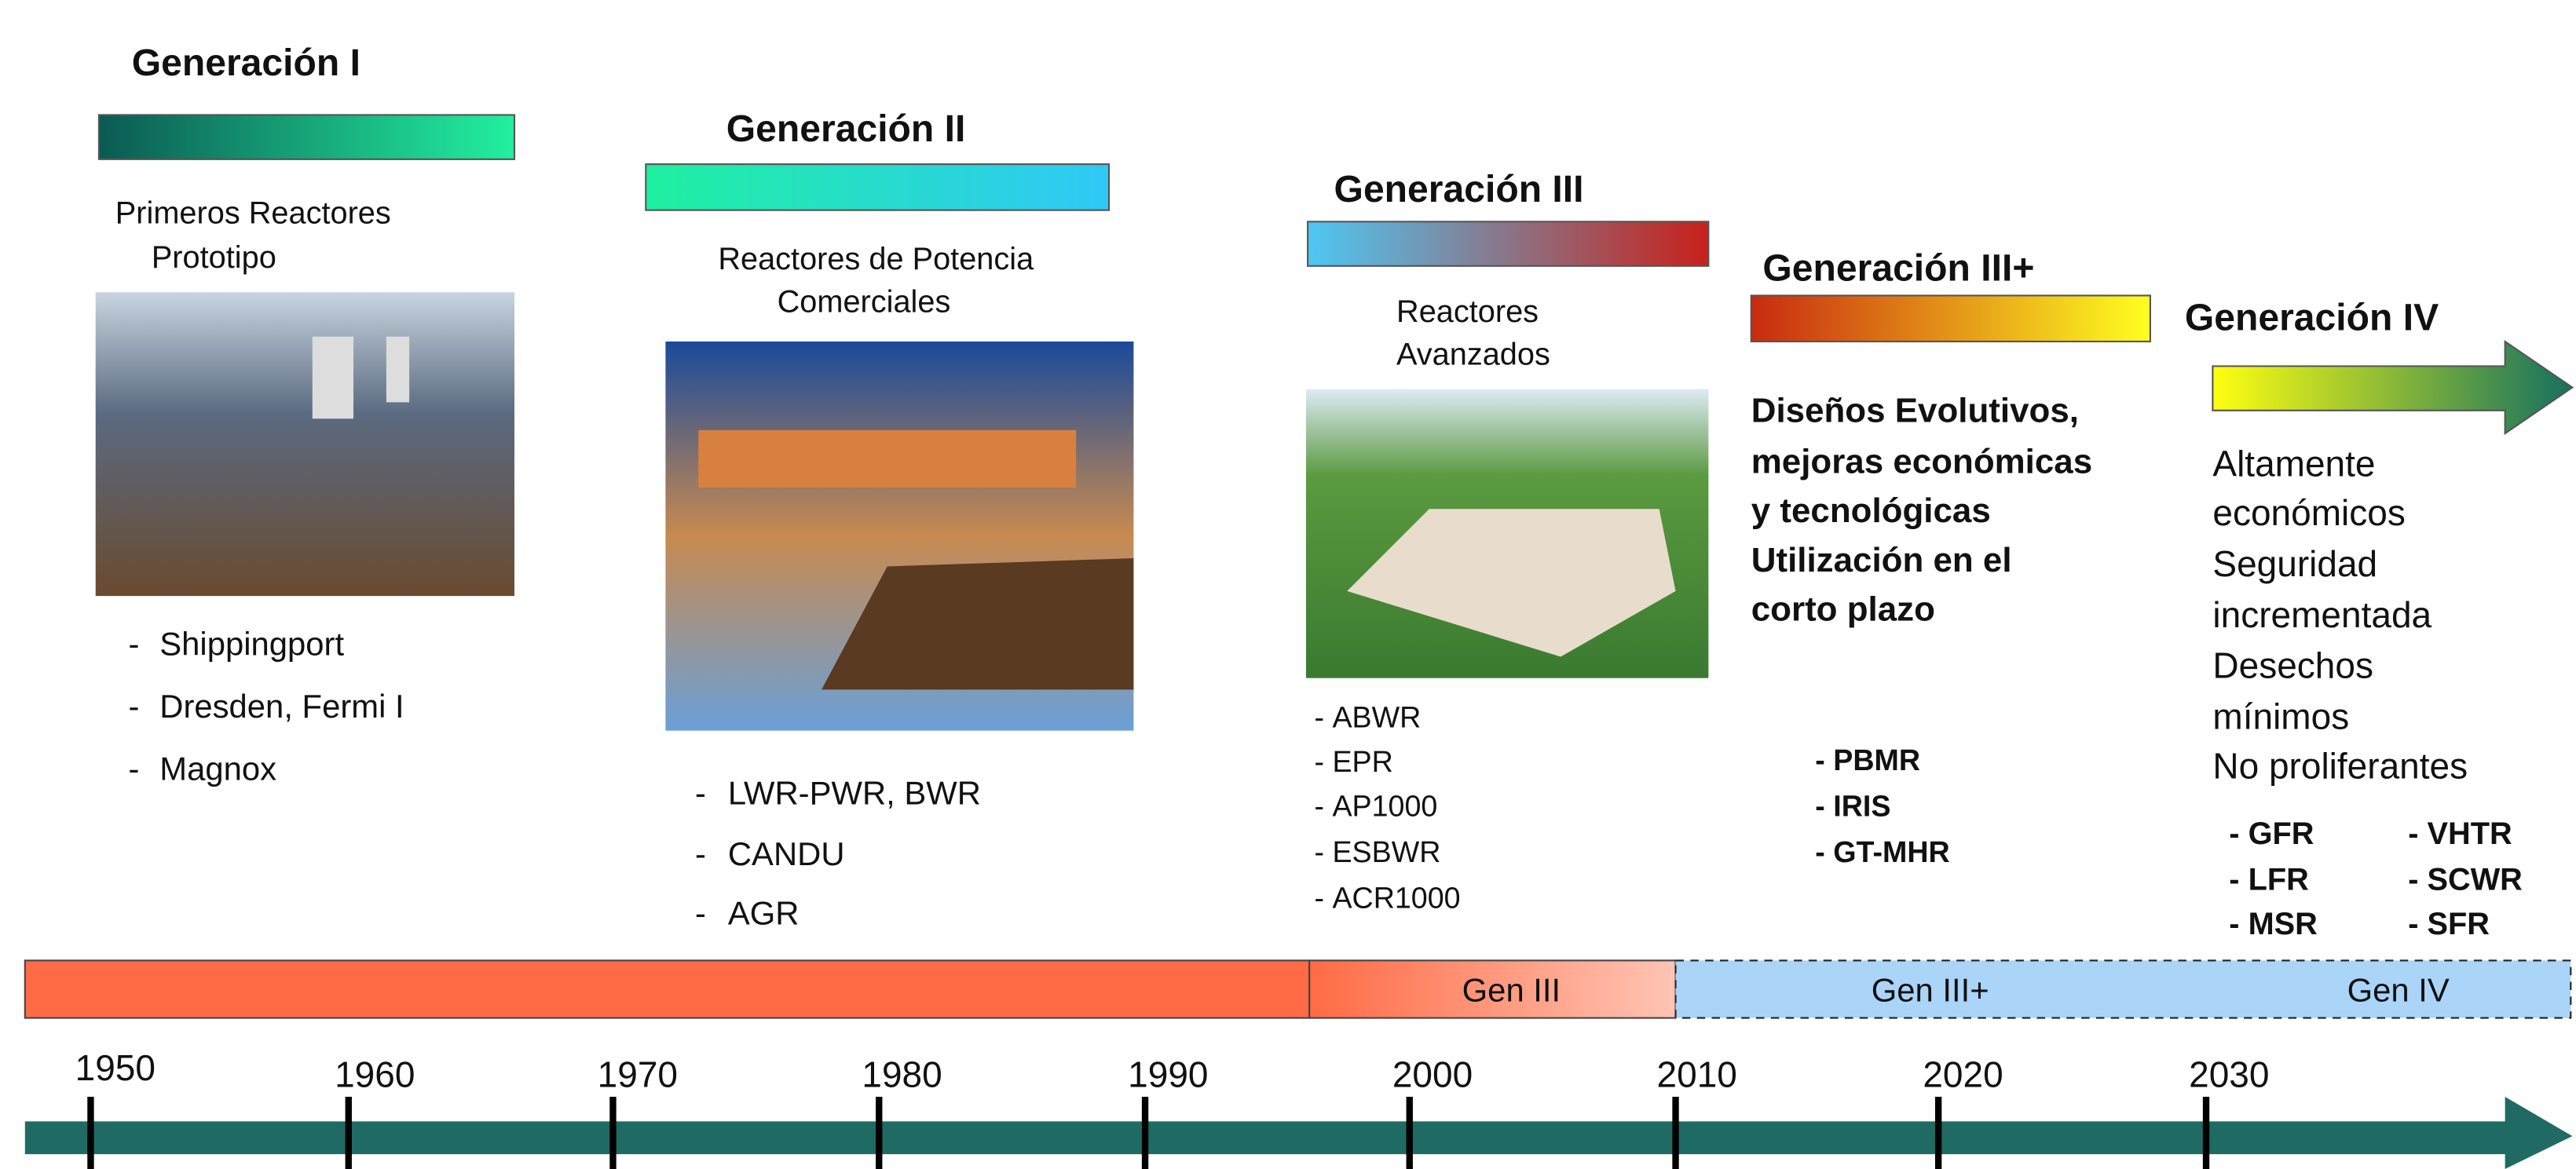 The image size is (2576, 1169). What do you see at coordinates (2393, 388) in the screenshot?
I see `arrow-bar` at bounding box center [2393, 388].